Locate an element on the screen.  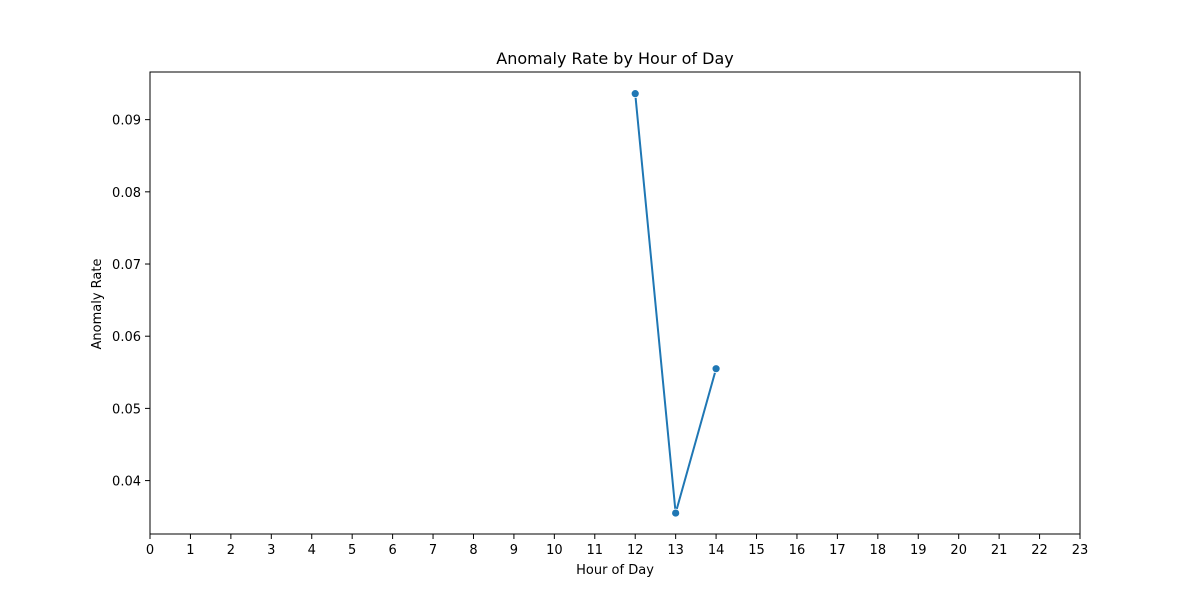
y-axis-label: Anomaly Rate is located at coordinates (97, 304).